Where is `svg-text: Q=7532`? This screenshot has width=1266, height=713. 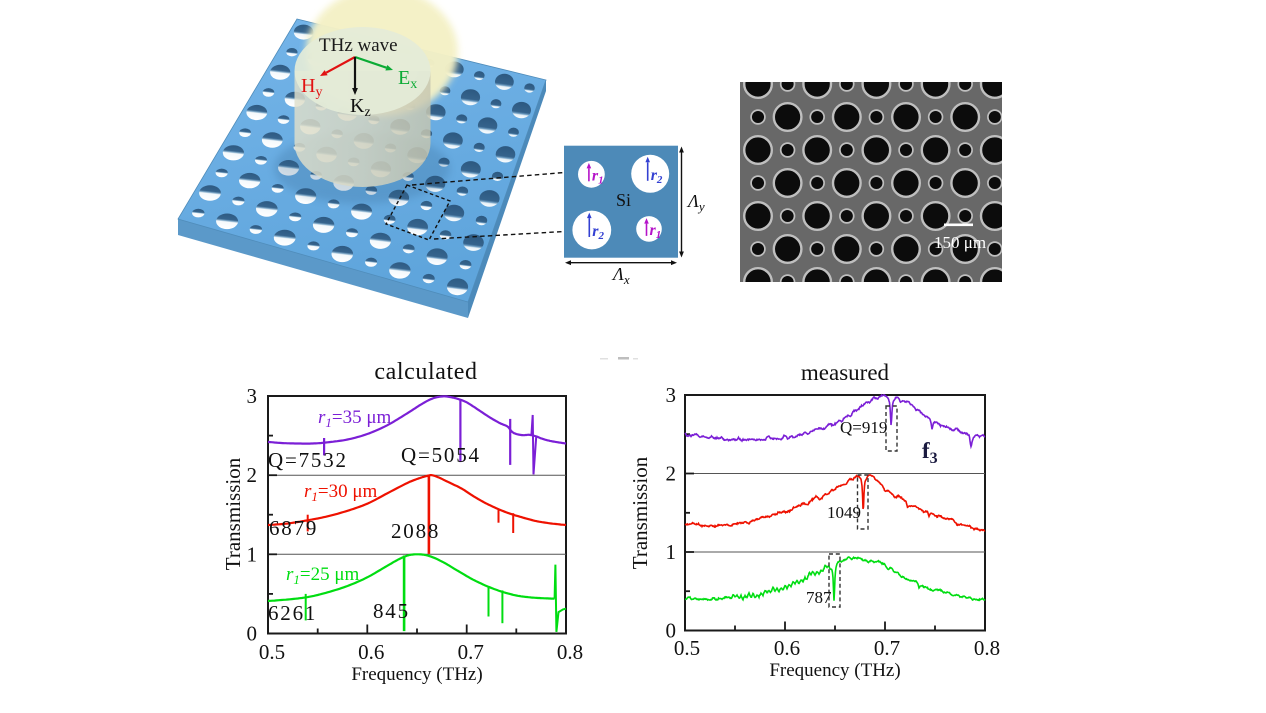 svg-text: Q=7532 is located at coordinates (308, 460).